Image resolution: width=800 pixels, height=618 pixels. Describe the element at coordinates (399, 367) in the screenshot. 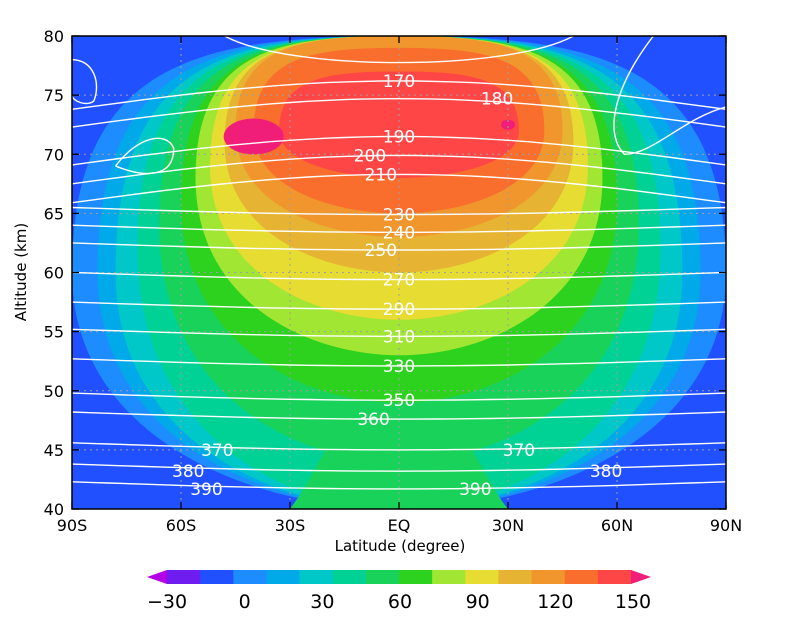

I see `contour-label: 330` at that location.